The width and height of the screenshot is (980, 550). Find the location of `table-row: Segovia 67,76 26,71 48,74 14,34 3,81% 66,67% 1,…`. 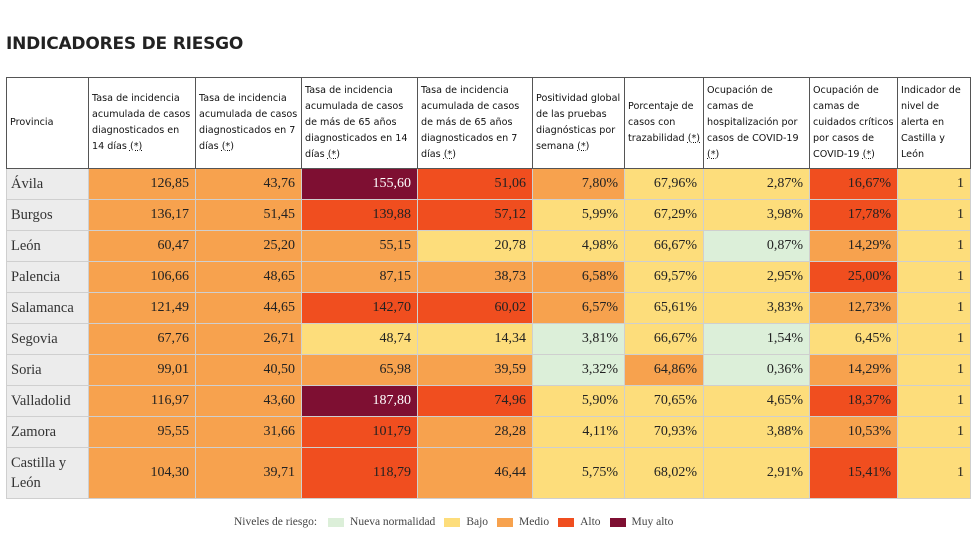

table-row: Segovia 67,76 26,71 48,74 14,34 3,81% 66,67% 1,… is located at coordinates (488, 339).